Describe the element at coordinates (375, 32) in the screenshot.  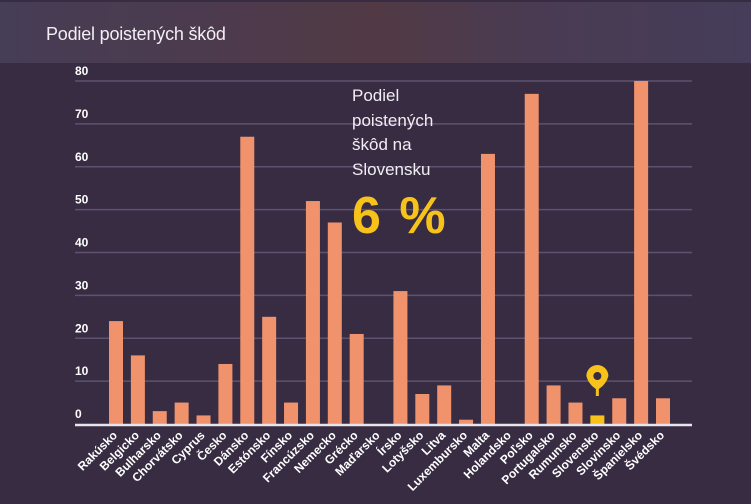
I see `header-banner: Podiel poistených škôd` at that location.